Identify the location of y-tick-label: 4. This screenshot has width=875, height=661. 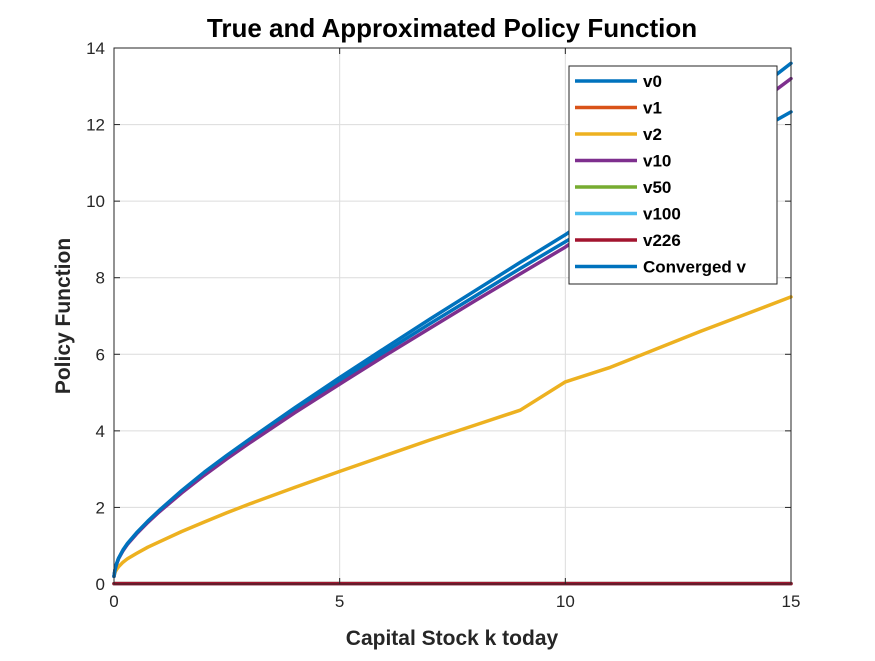
(100, 431).